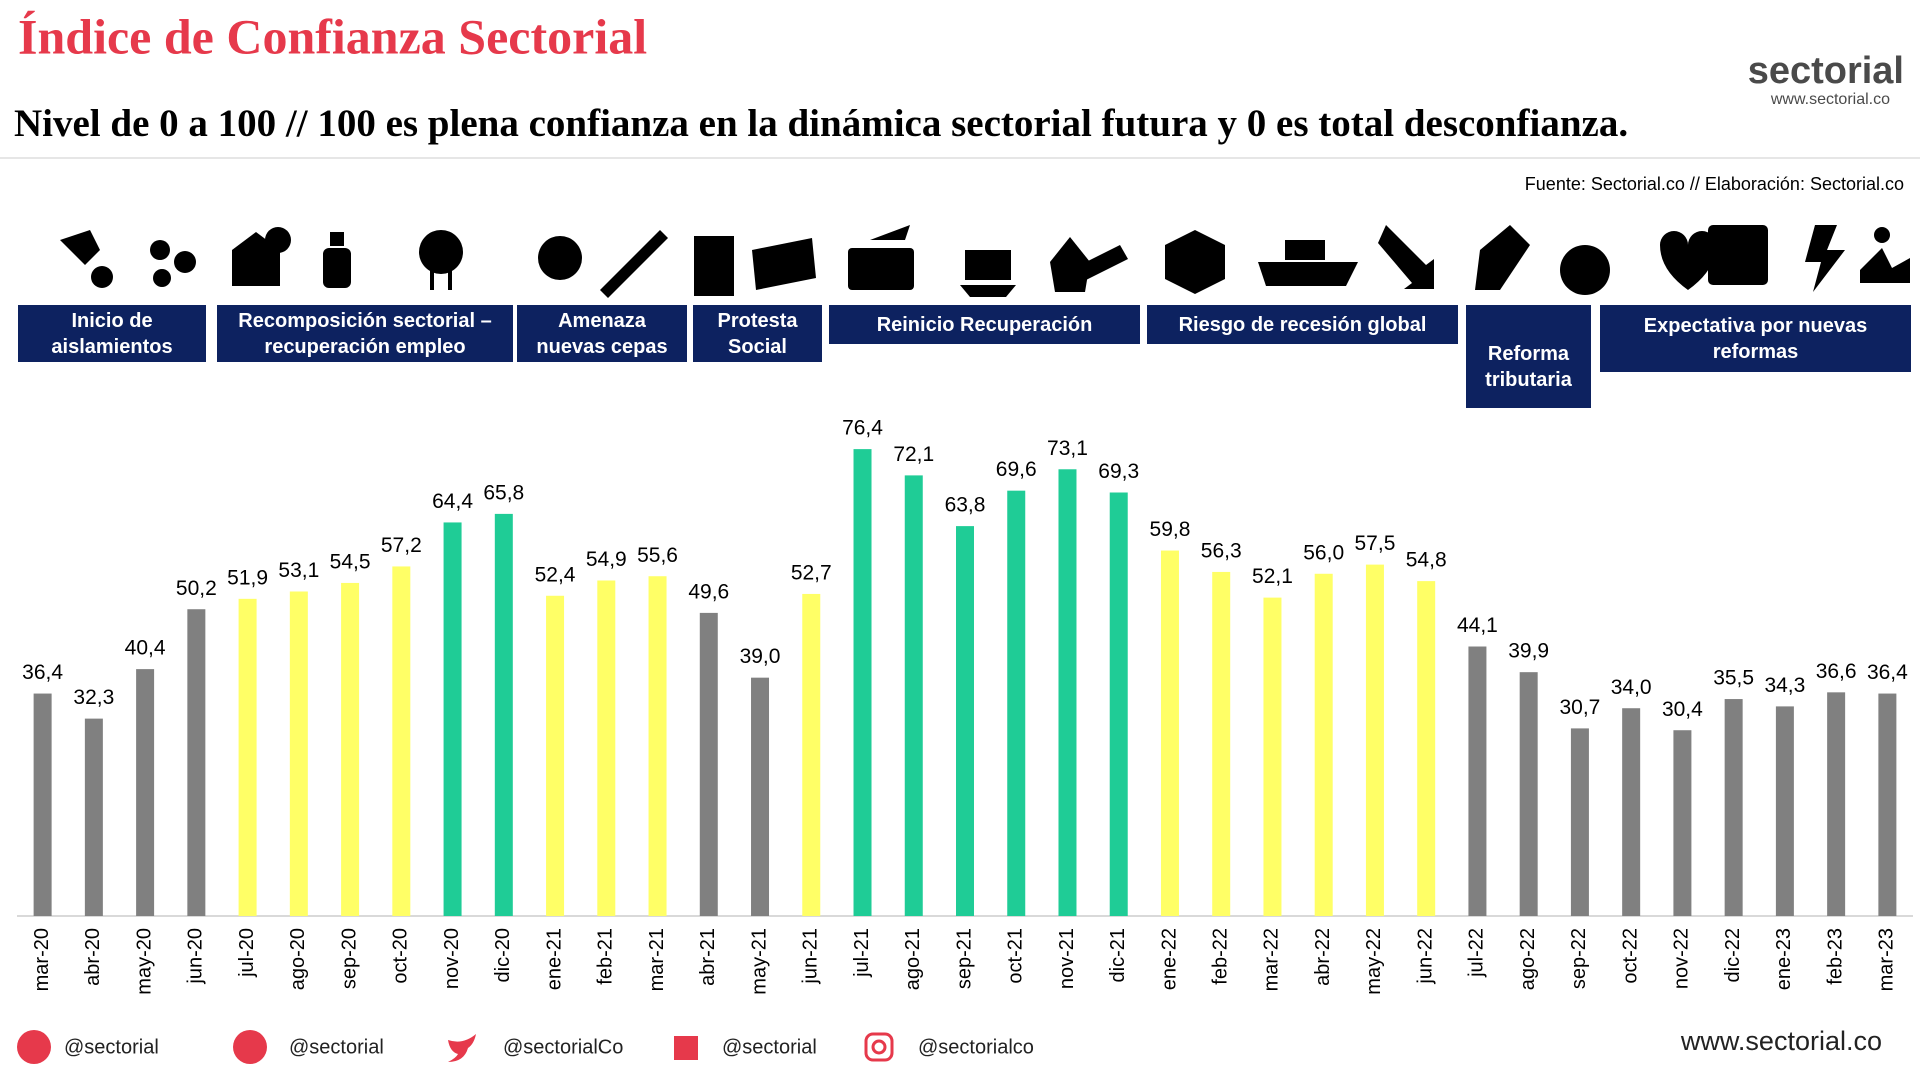 This screenshot has width=1920, height=1080. Describe the element at coordinates (196, 956) in the screenshot. I see `x-tick-label: jun-20` at that location.